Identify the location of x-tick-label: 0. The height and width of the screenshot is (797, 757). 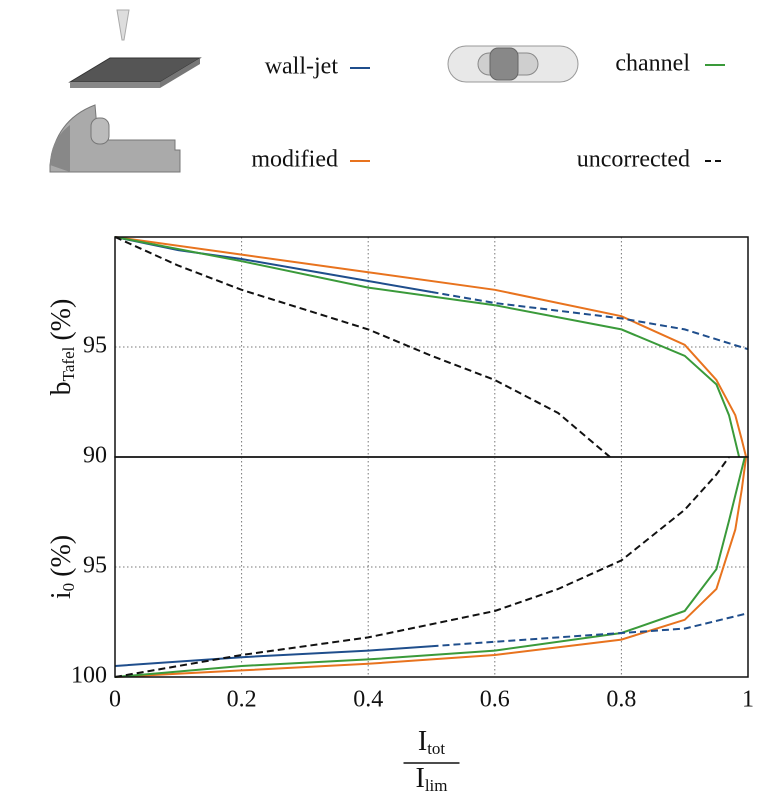
(115, 700).